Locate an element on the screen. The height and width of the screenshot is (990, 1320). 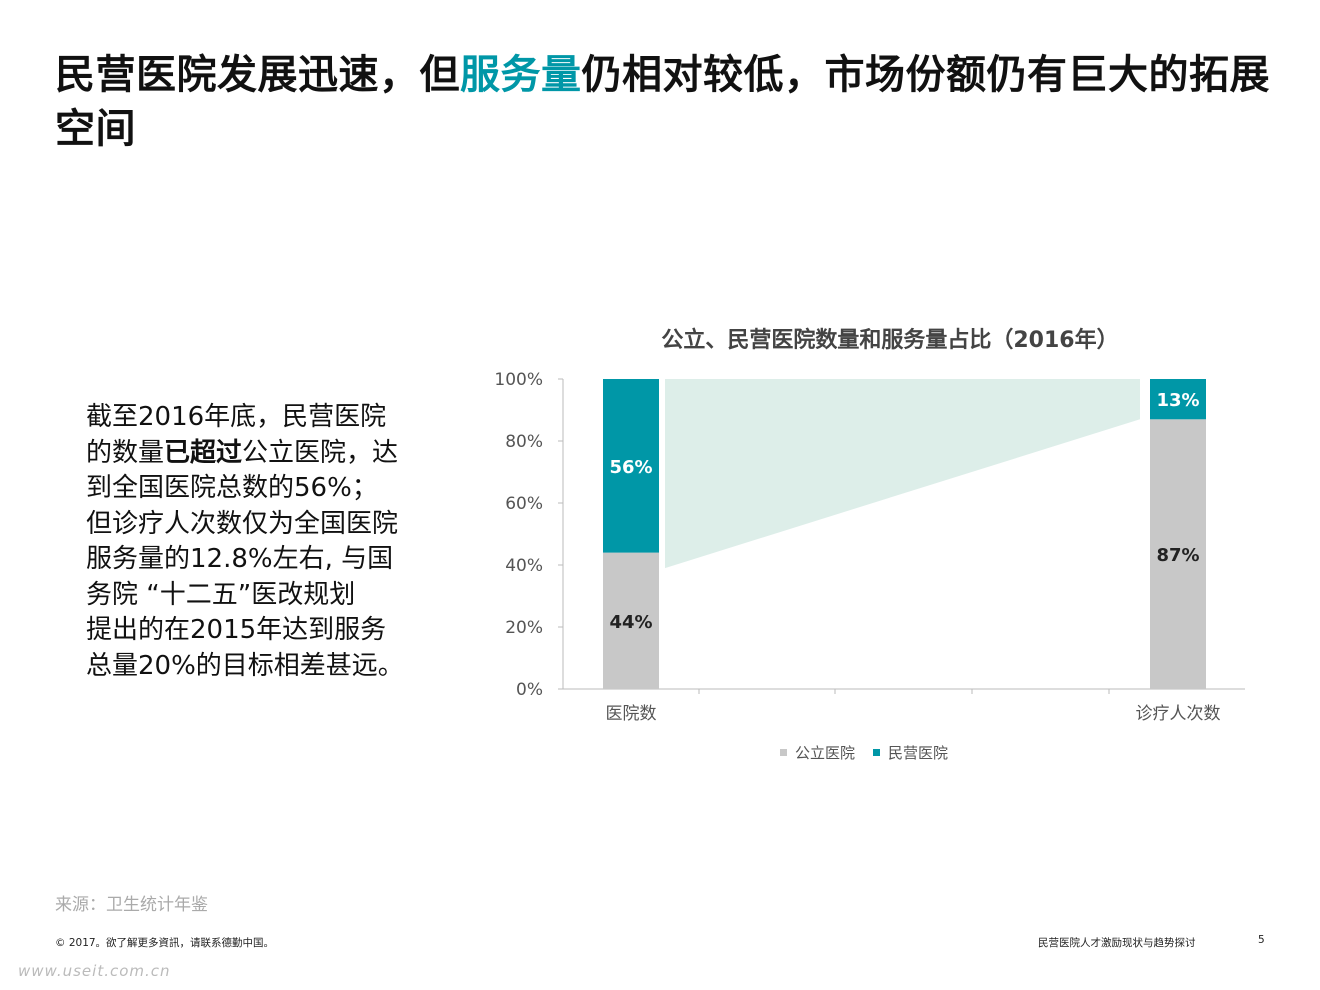
data-label: 13% is located at coordinates (1177, 400).